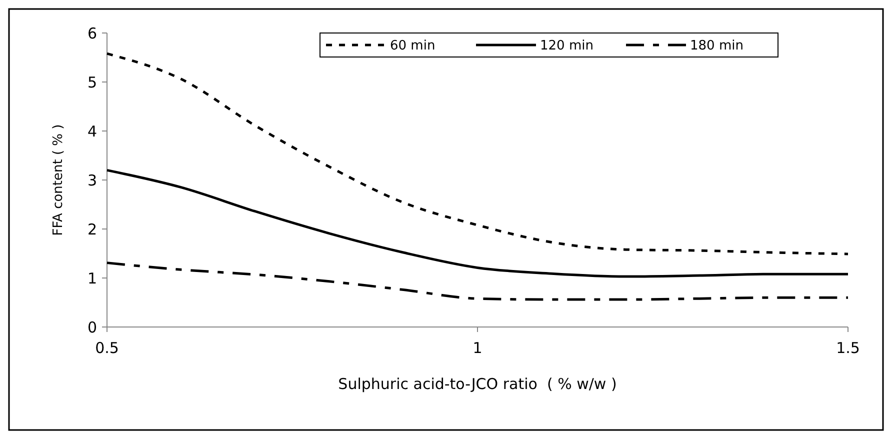  I want to click on y-tick-label: 3, so click(92, 180).